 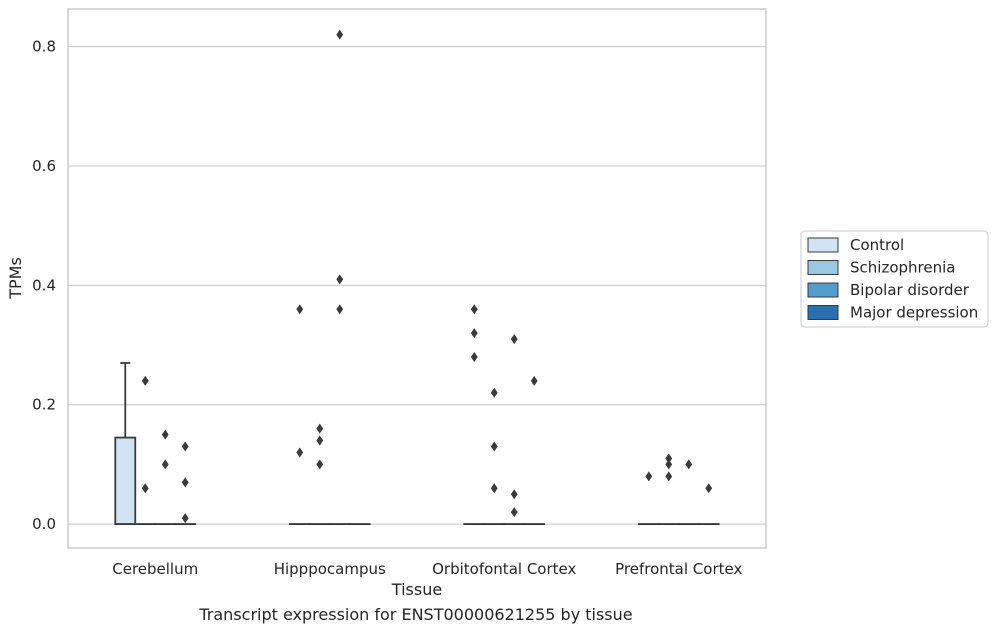 What do you see at coordinates (44, 405) in the screenshot?
I see `y-tick-label: 0.2` at bounding box center [44, 405].